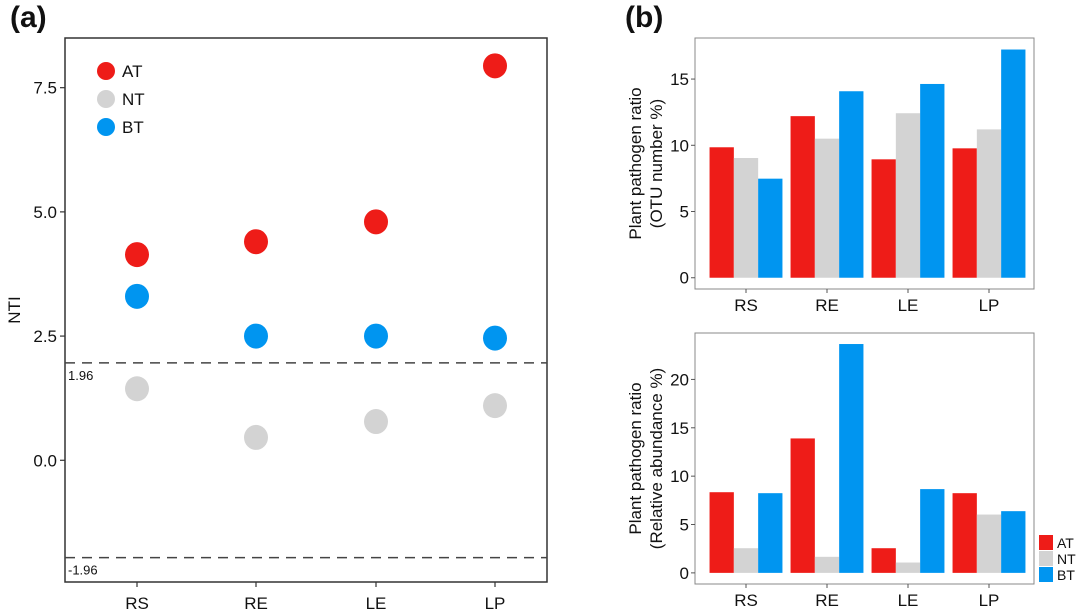  Describe the element at coordinates (45, 212) in the screenshot. I see `y-tick-label: 5.0` at that location.